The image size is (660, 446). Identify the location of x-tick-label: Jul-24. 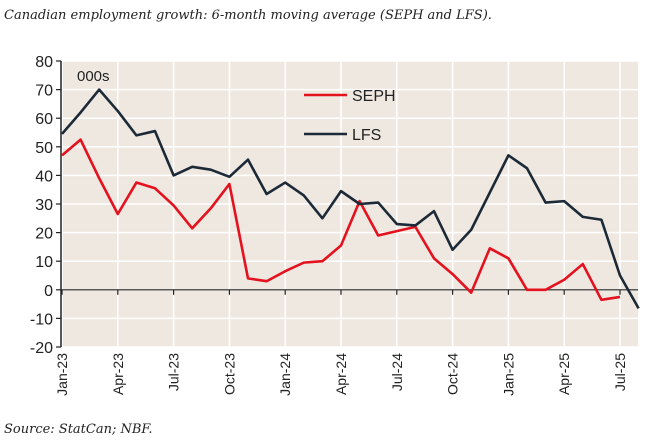
(397, 372).